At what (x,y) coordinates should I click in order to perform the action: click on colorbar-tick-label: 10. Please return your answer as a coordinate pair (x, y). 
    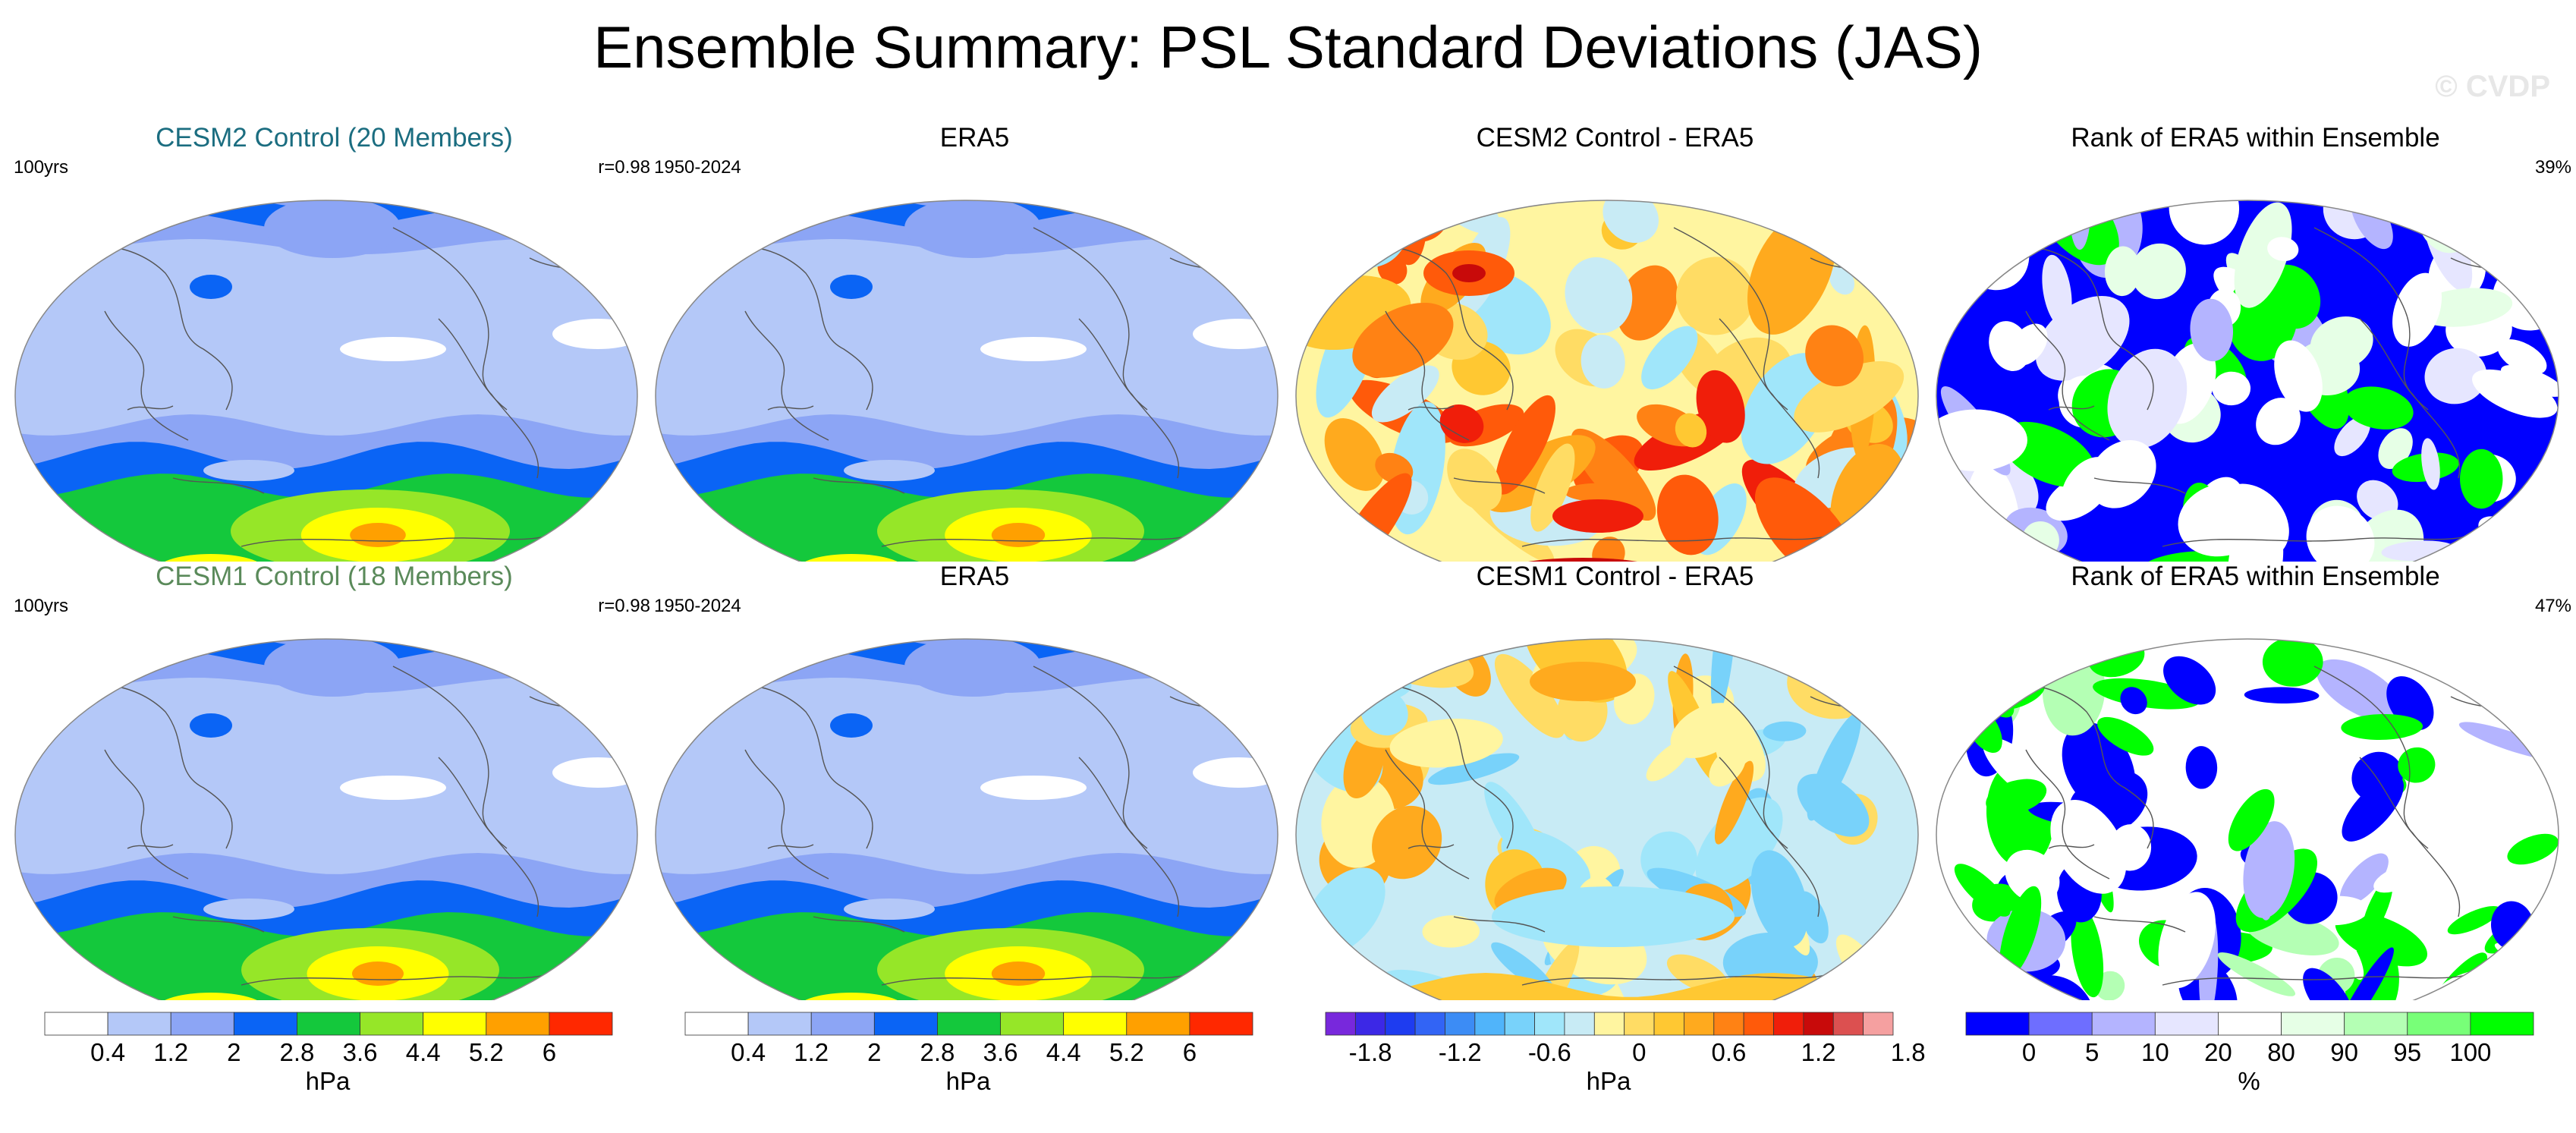
    Looking at the image, I should click on (2154, 1052).